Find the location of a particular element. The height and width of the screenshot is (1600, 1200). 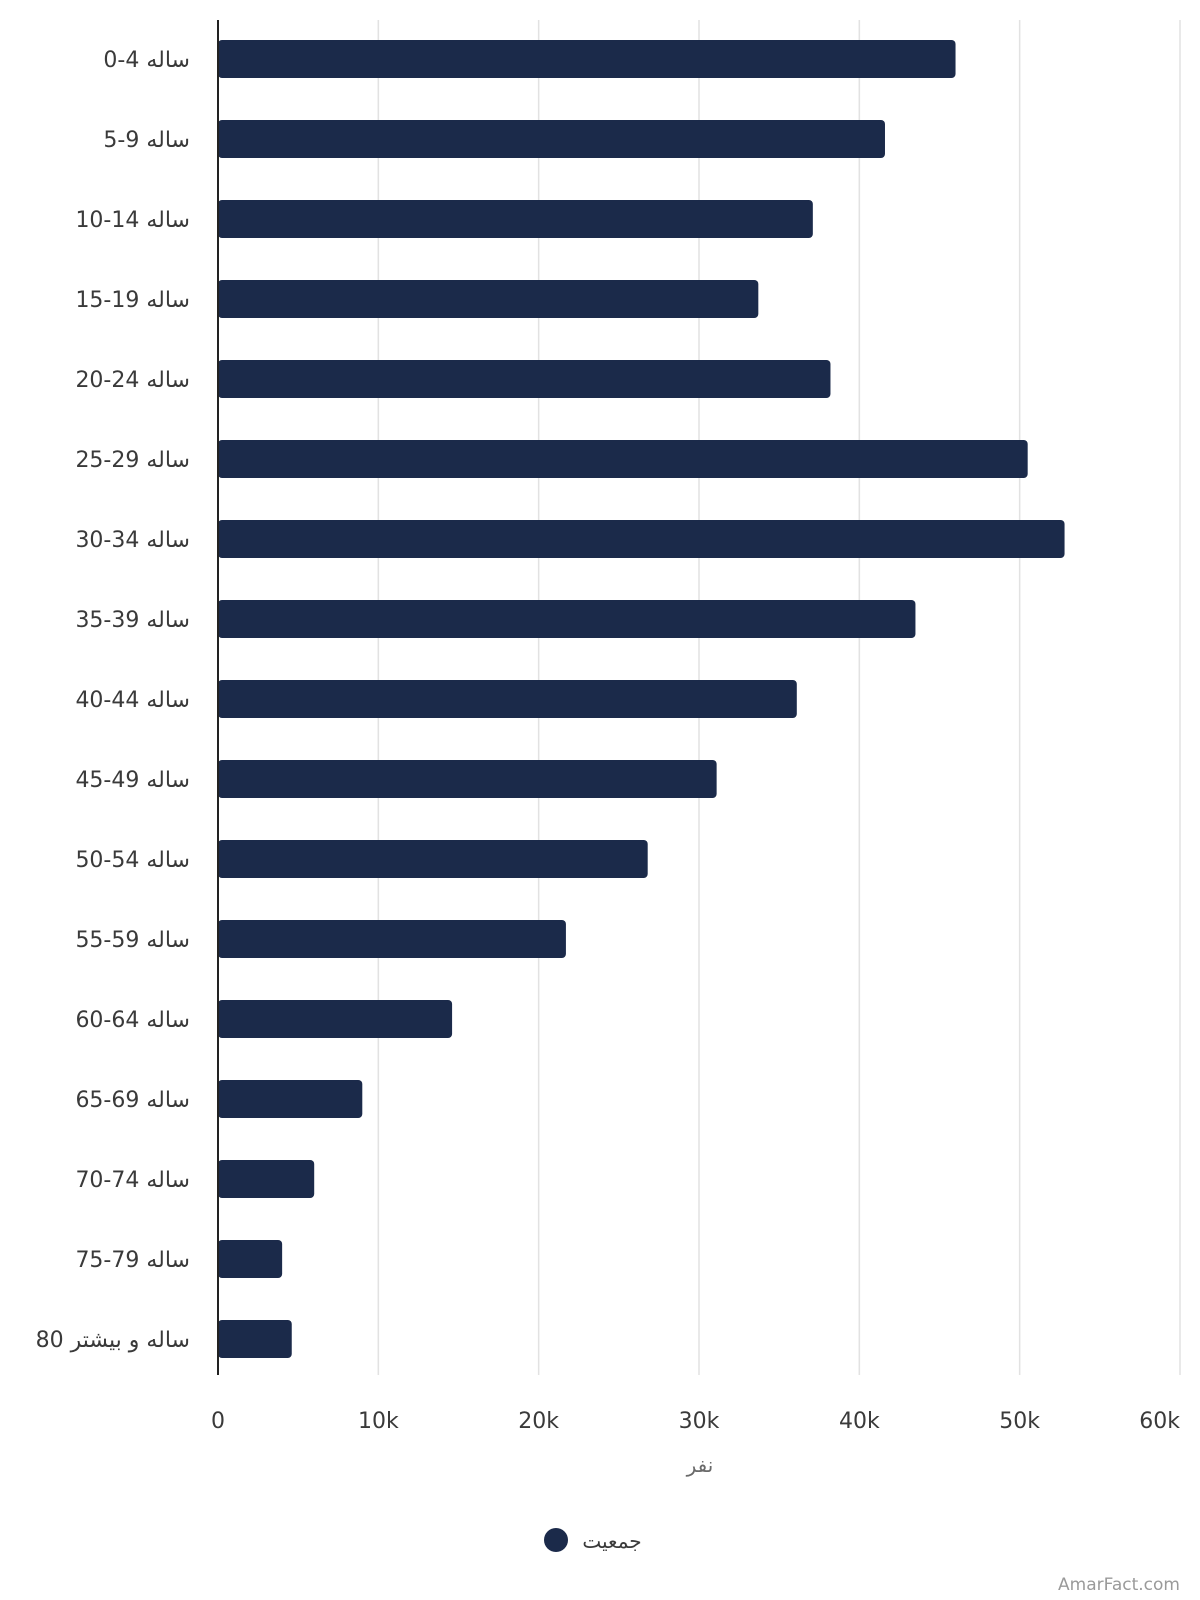

category-label: 25-29 ساله is located at coordinates (132, 460).